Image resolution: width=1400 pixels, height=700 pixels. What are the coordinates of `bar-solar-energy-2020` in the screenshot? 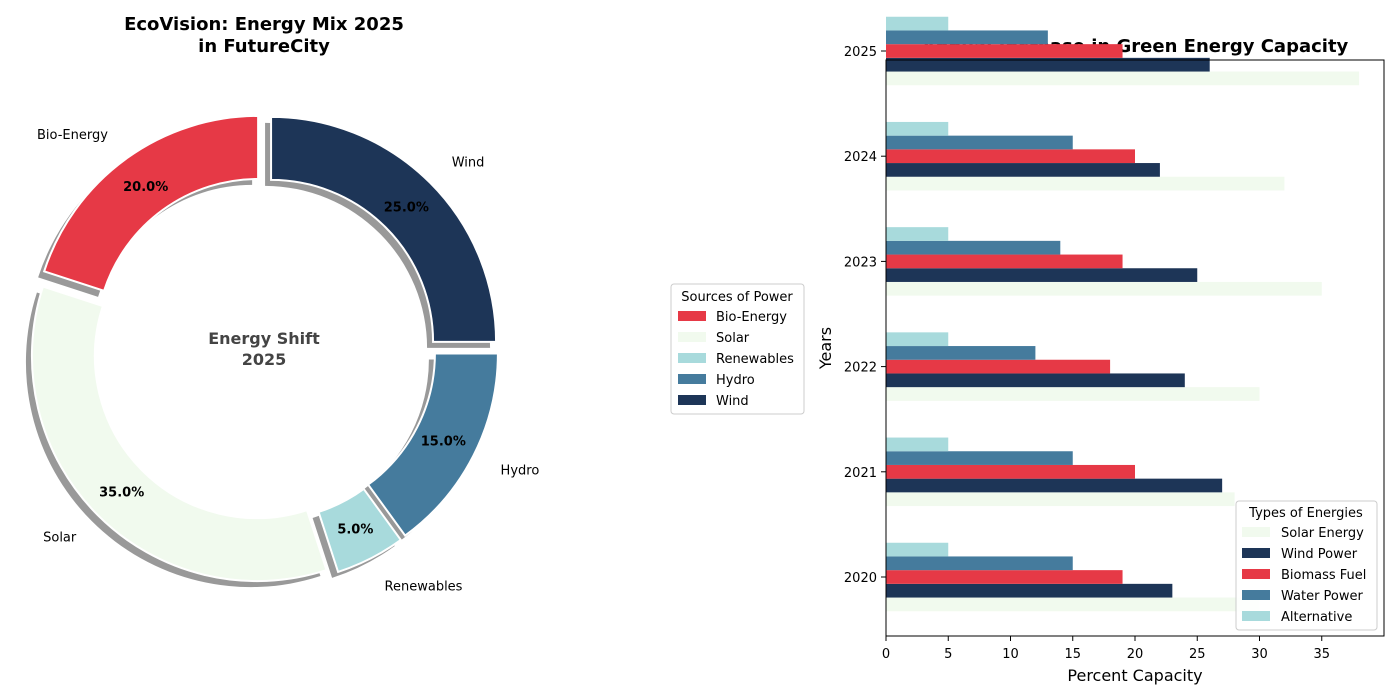 It's located at (1073, 604).